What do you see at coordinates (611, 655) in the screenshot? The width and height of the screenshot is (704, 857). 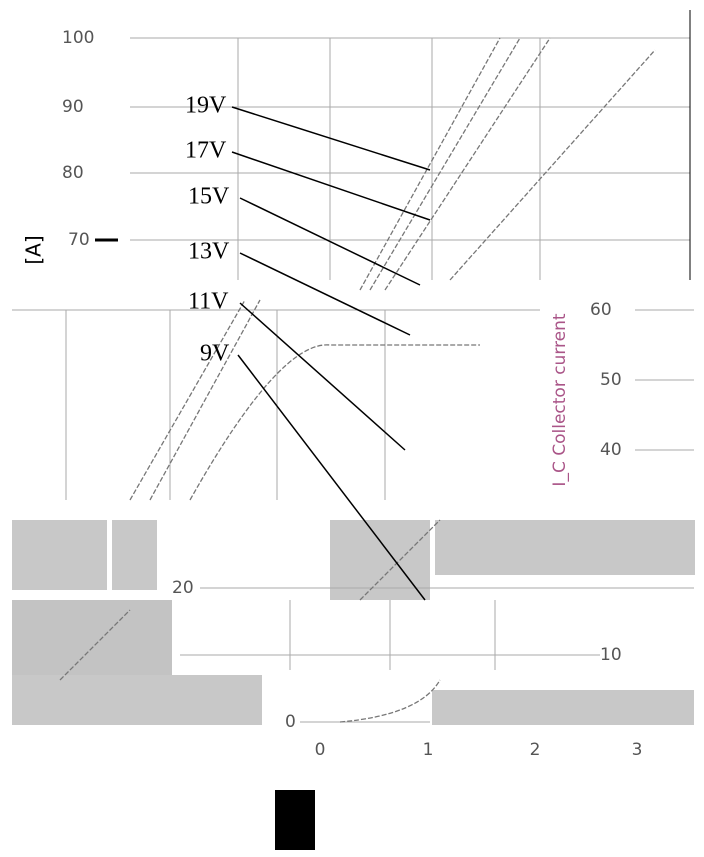 I see `y-tick-label: 10` at bounding box center [611, 655].